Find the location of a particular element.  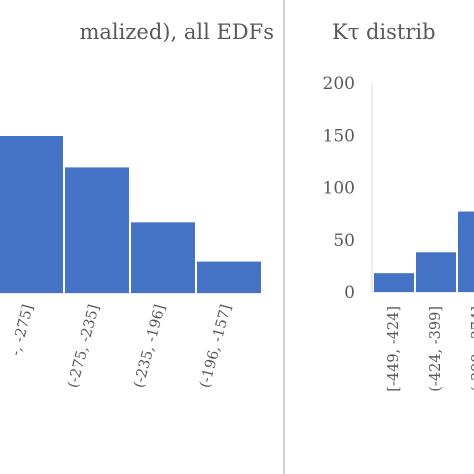

left-category-label-3: (-235, -196] is located at coordinates (150, 346).